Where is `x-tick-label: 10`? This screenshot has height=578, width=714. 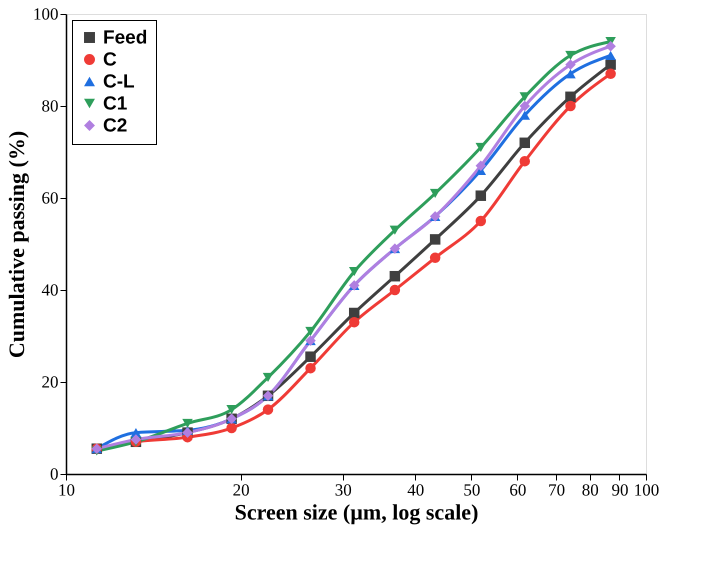 x-tick-label: 10 is located at coordinates (66, 490).